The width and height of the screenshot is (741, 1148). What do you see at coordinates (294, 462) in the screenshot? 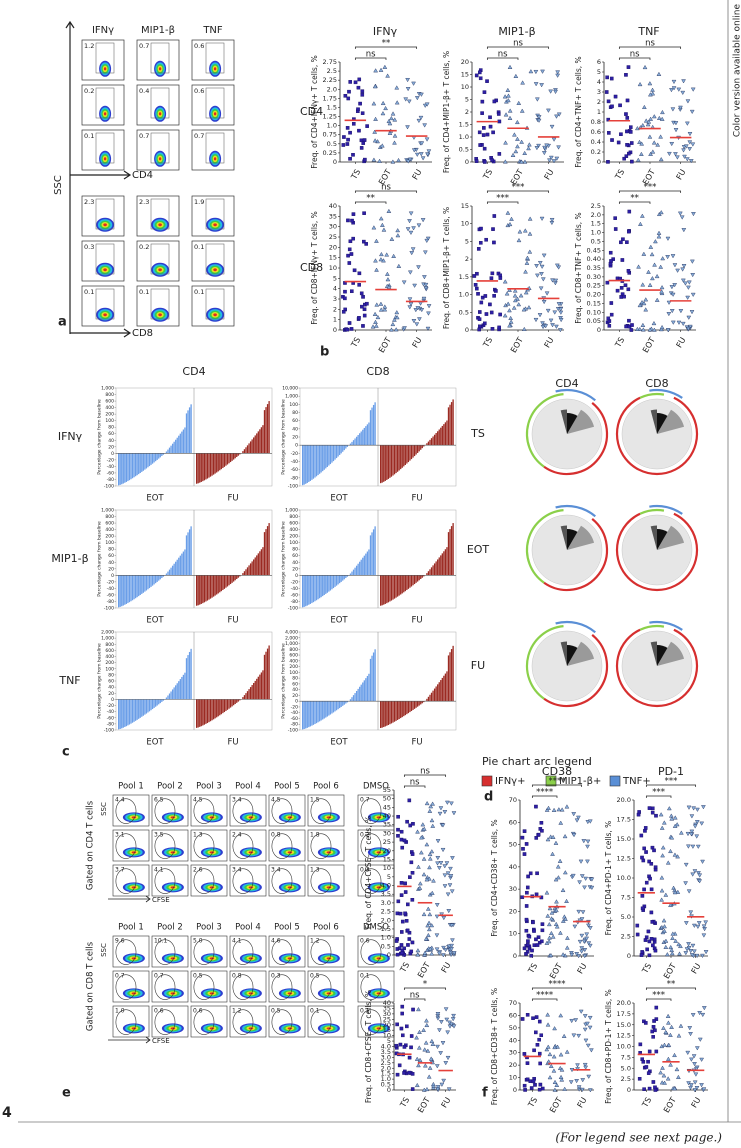
I see `y-tick-label: -40` at bounding box center [294, 462].